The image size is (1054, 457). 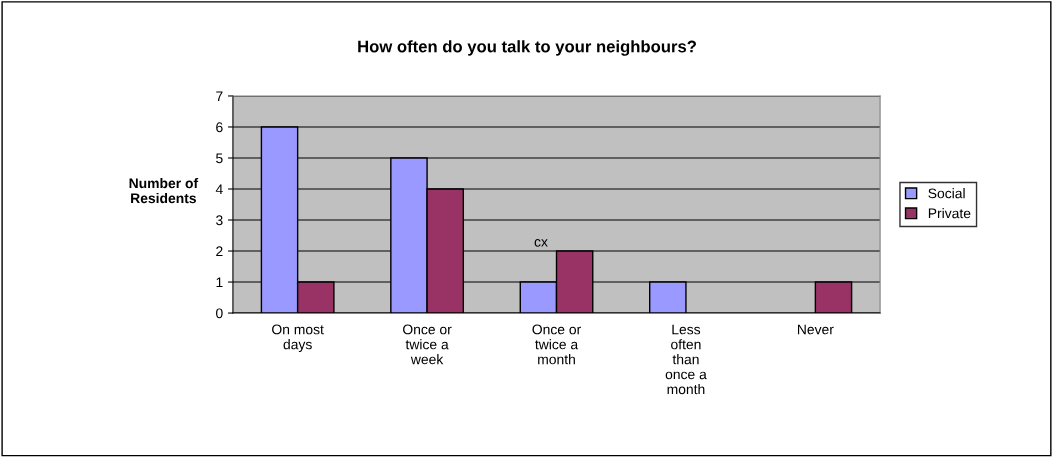 I want to click on y-tick-label: 0, so click(x=219, y=313).